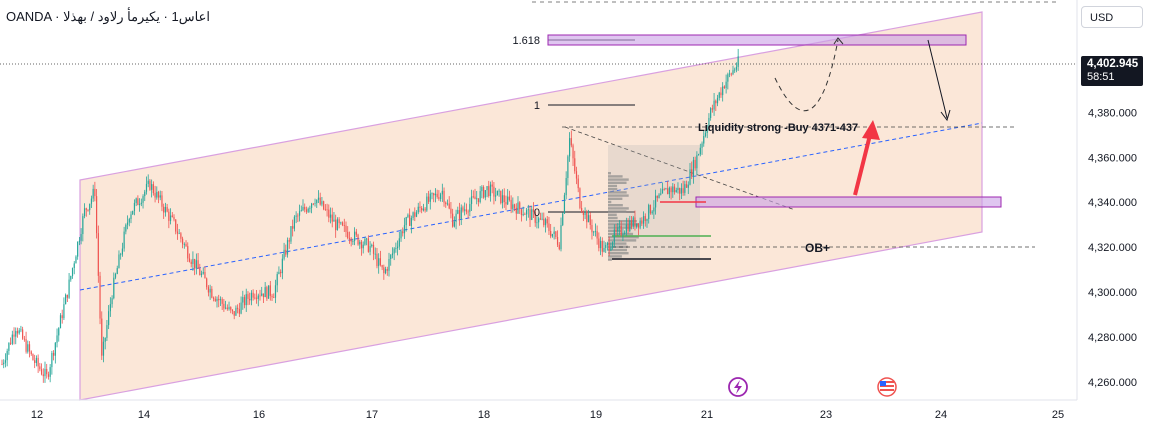 This screenshot has width=1149, height=433. What do you see at coordinates (738, 387) in the screenshot?
I see `lightning-icon` at bounding box center [738, 387].